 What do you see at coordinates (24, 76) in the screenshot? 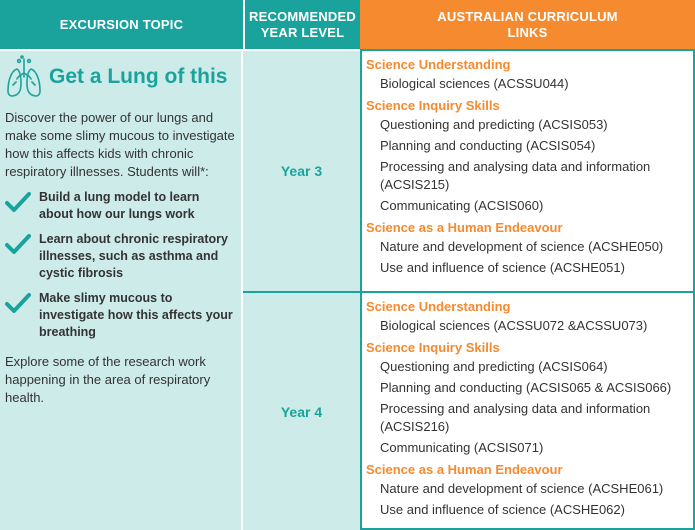
I see `lungs-icon` at bounding box center [24, 76].